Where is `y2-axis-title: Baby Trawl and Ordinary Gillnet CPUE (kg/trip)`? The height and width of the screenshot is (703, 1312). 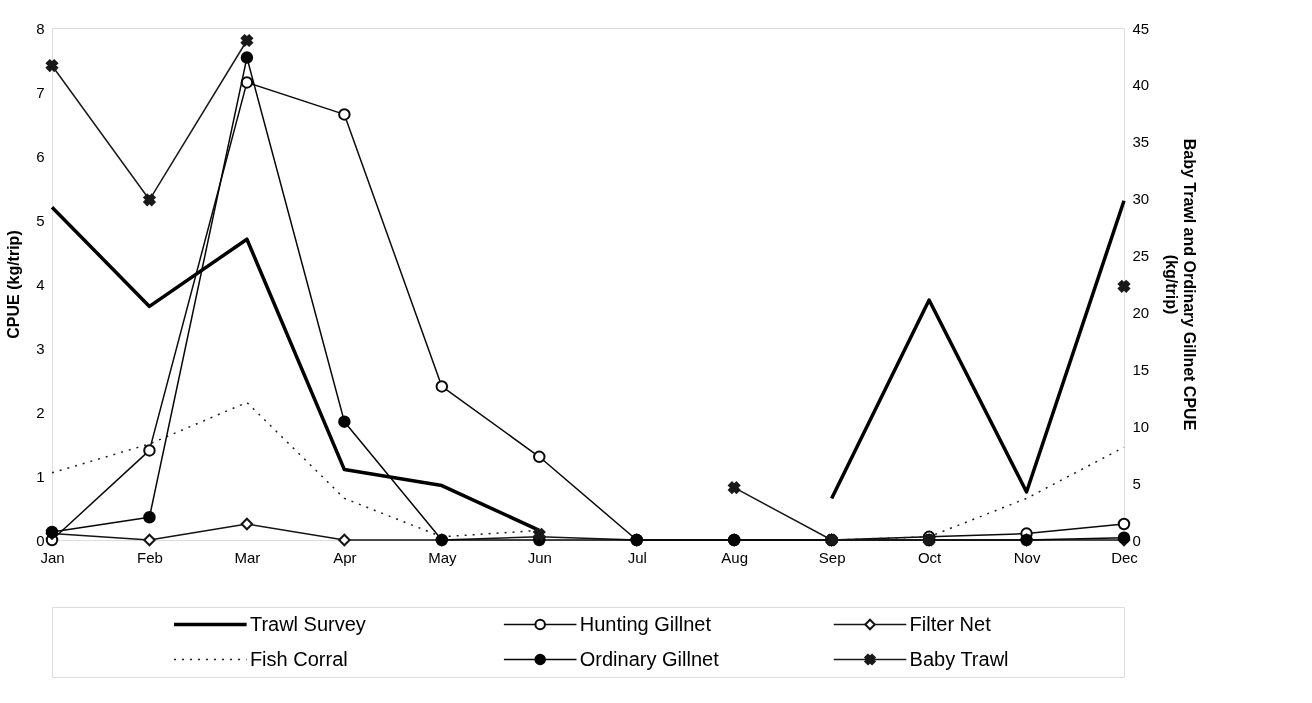 y2-axis-title: Baby Trawl and Ordinary Gillnet CPUE (kg/trip) is located at coordinates (1181, 284).